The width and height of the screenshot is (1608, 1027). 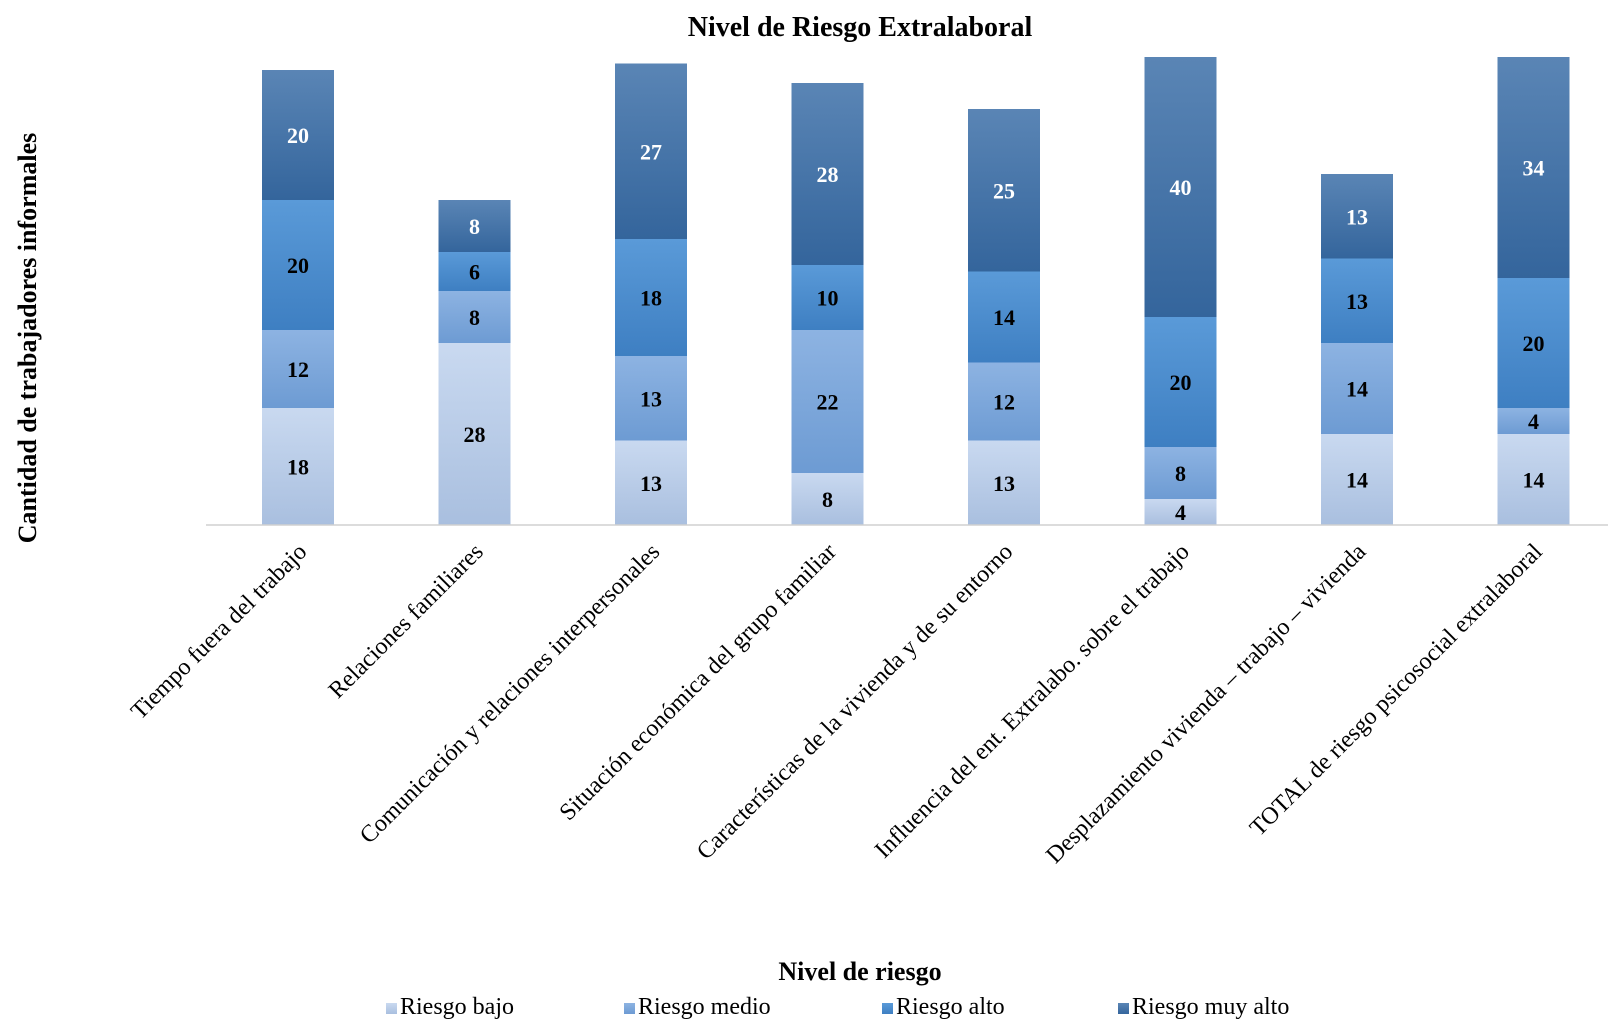 What do you see at coordinates (219, 632) in the screenshot?
I see `category-label: Tiempo fuera del trabajo` at bounding box center [219, 632].